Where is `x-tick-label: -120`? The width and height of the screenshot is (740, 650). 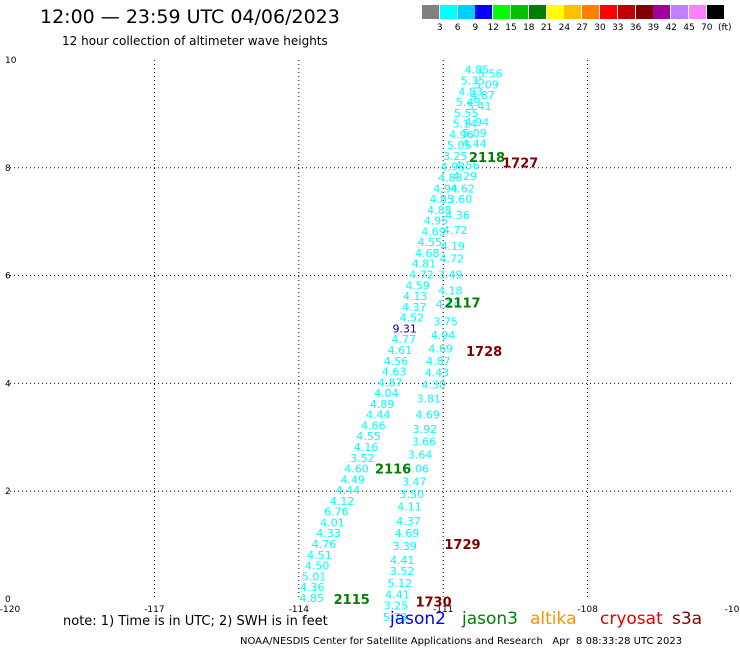 x-tick-label: -120 is located at coordinates (10, 610).